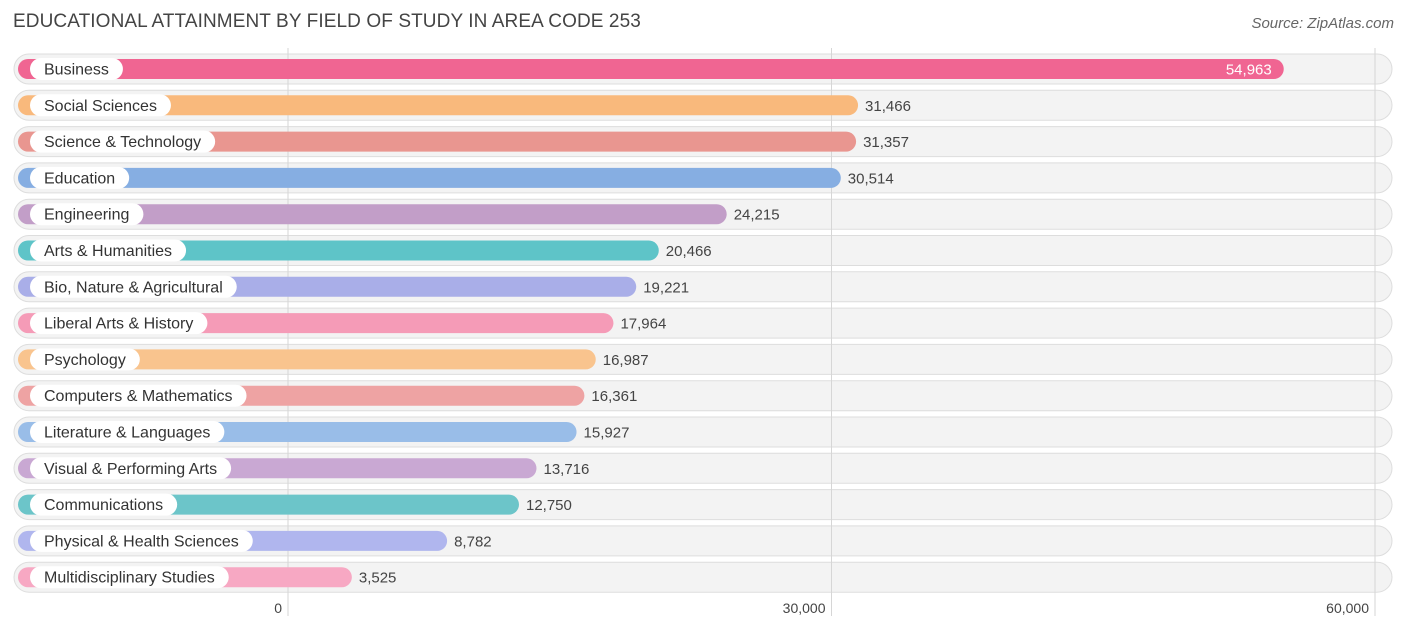 This screenshot has width=1406, height=631. What do you see at coordinates (757, 215) in the screenshot?
I see `value-label: 24,215` at bounding box center [757, 215].